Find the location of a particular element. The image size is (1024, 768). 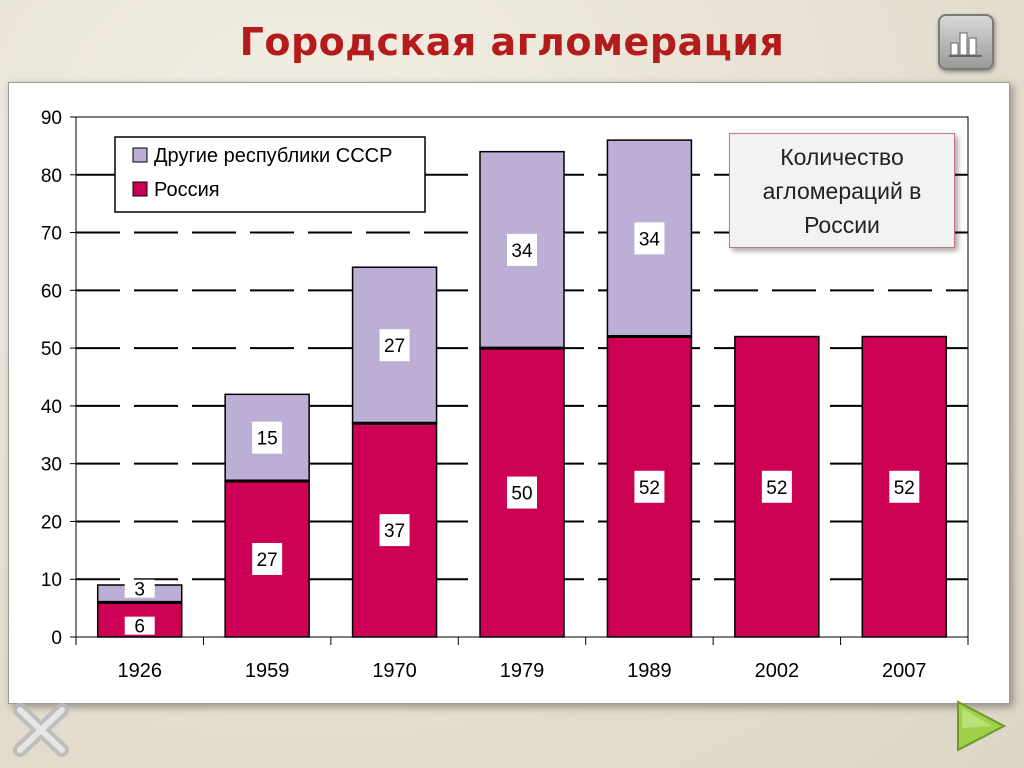

data-label-other-1970-bg is located at coordinates (394, 345).